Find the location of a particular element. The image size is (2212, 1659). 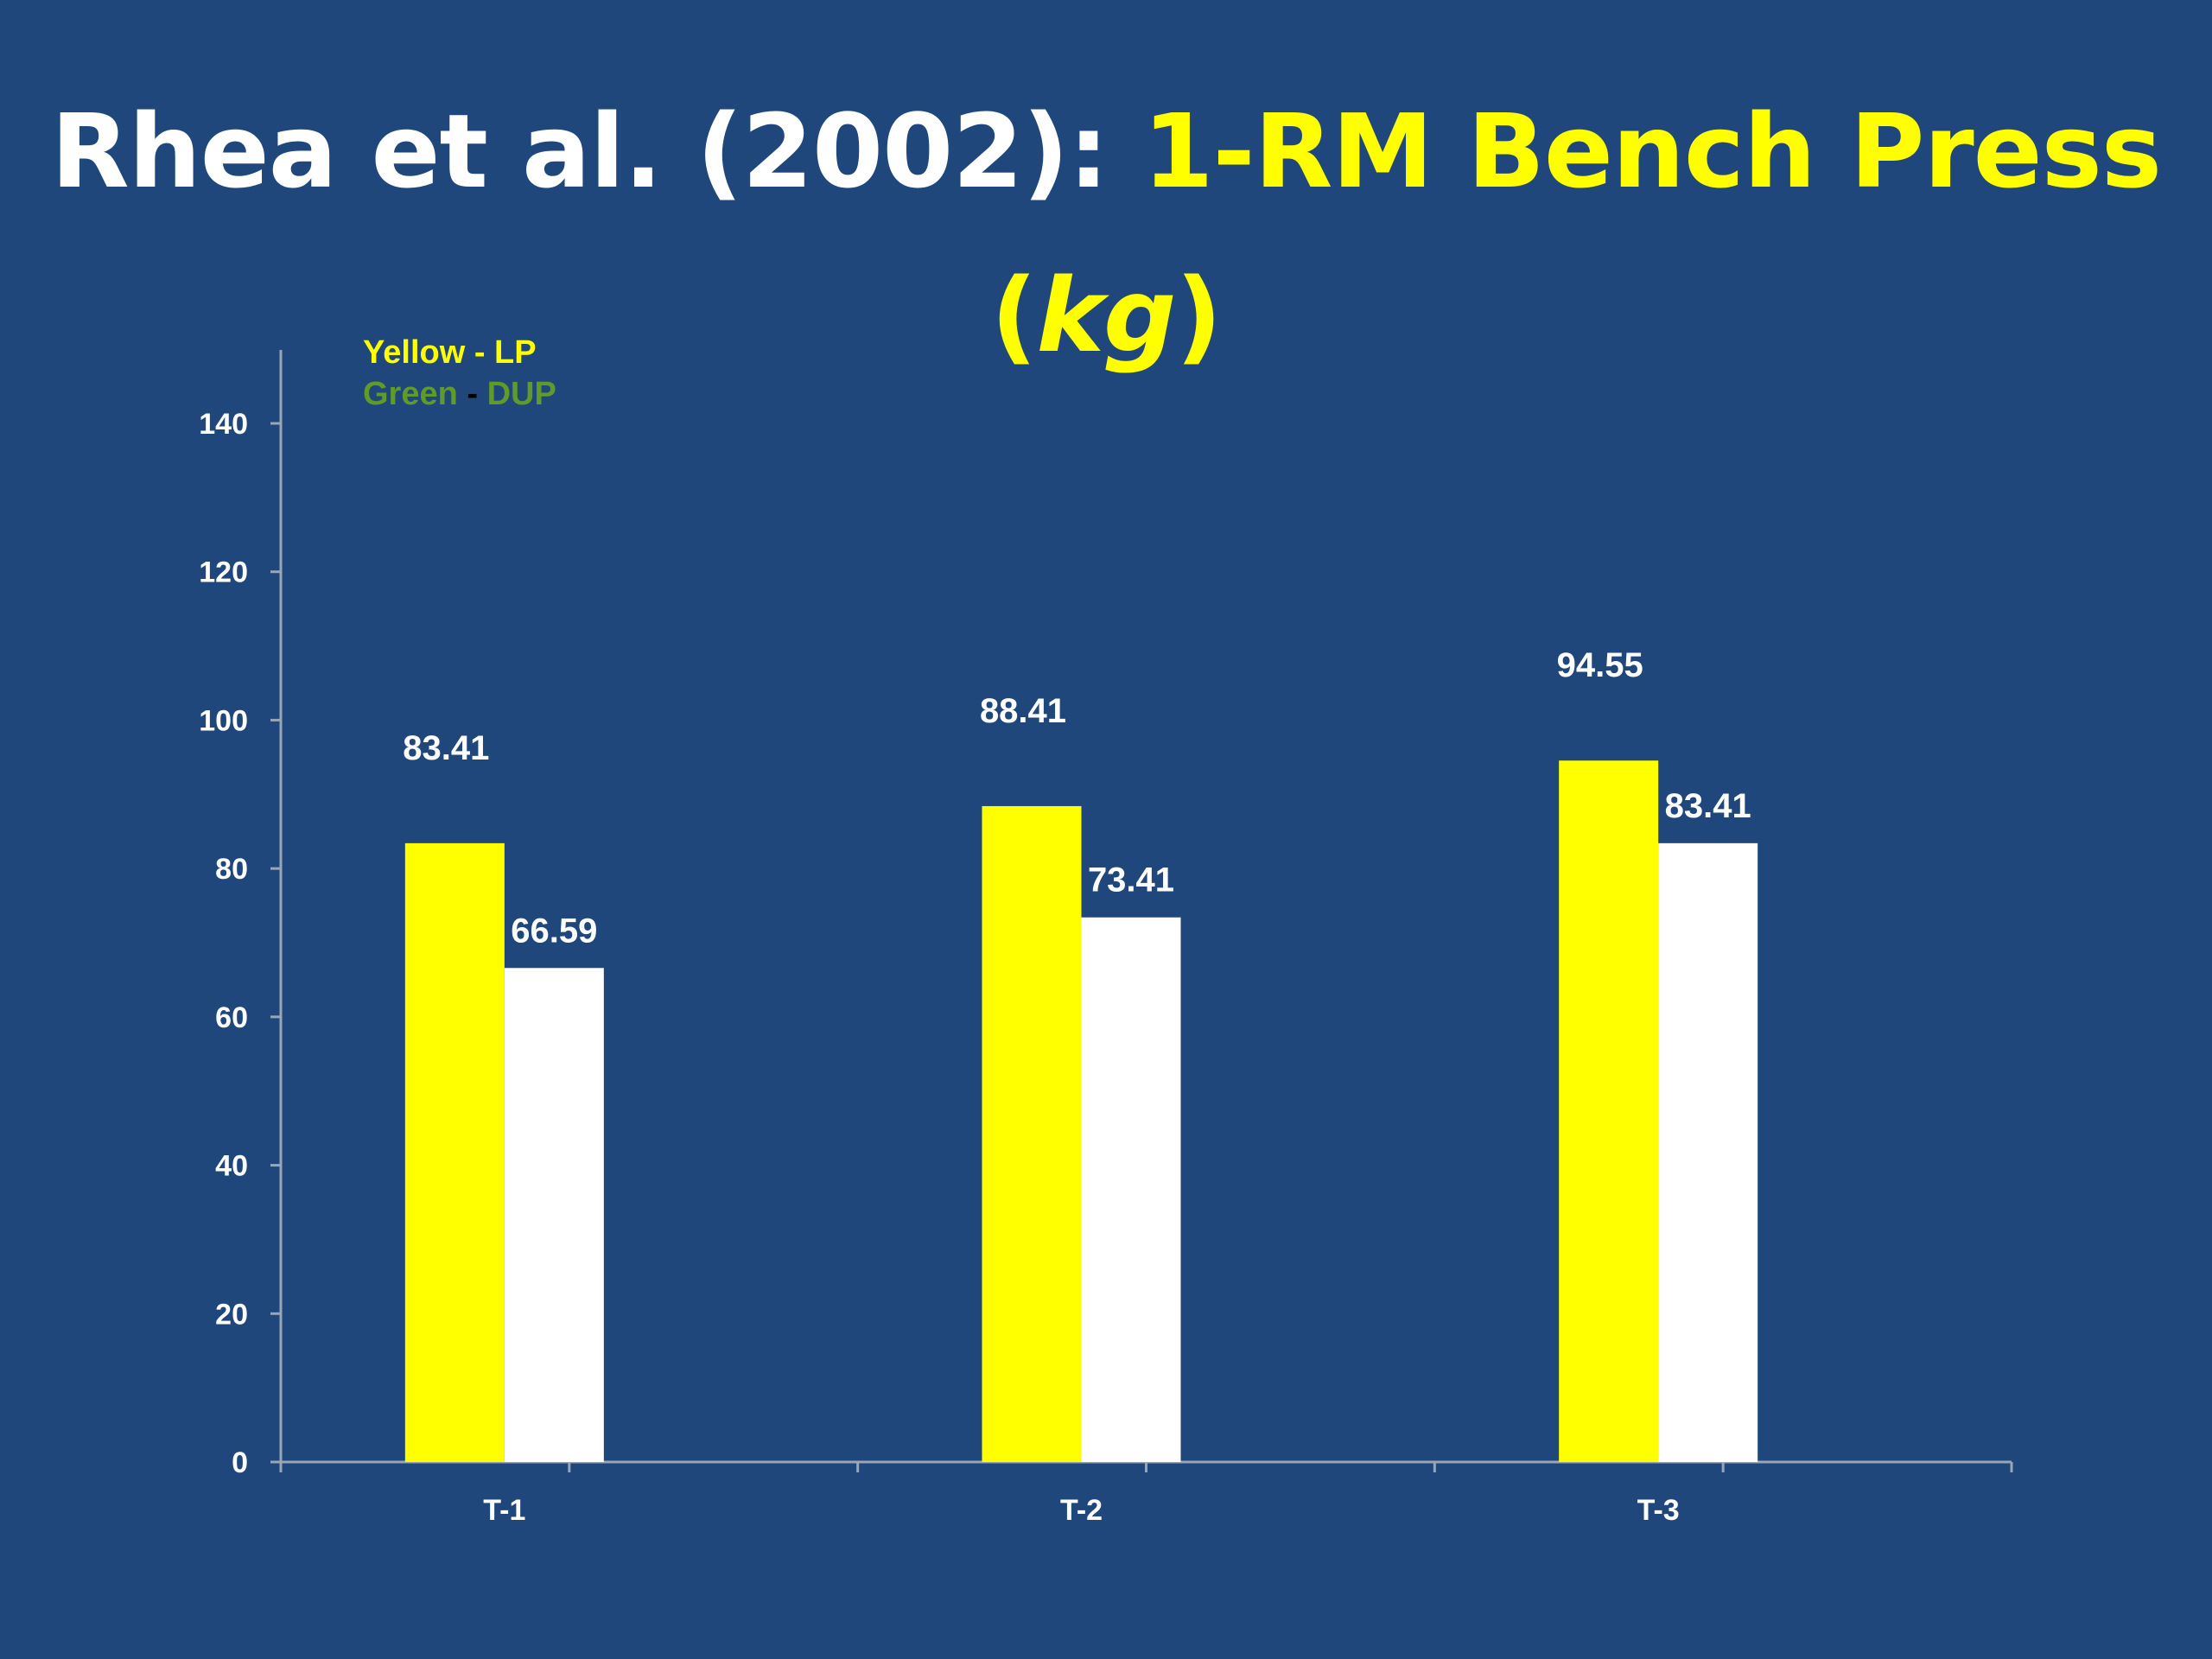

y-tick-label: 120 is located at coordinates (223, 572).